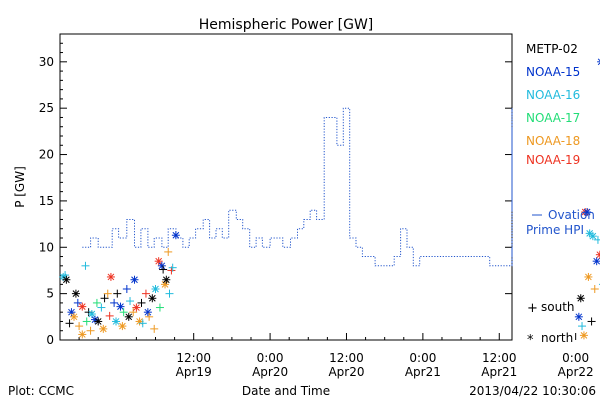 This screenshot has height=400, width=600. Describe the element at coordinates (553, 160) in the screenshot. I see `legend-noaa-19: NOAA-19` at that location.